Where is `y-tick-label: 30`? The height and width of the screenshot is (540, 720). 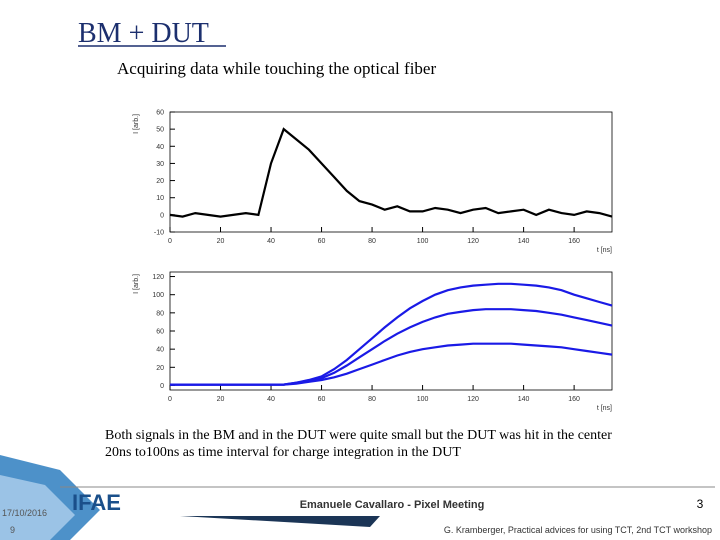
y-tick-label: 30 is located at coordinates (160, 164).